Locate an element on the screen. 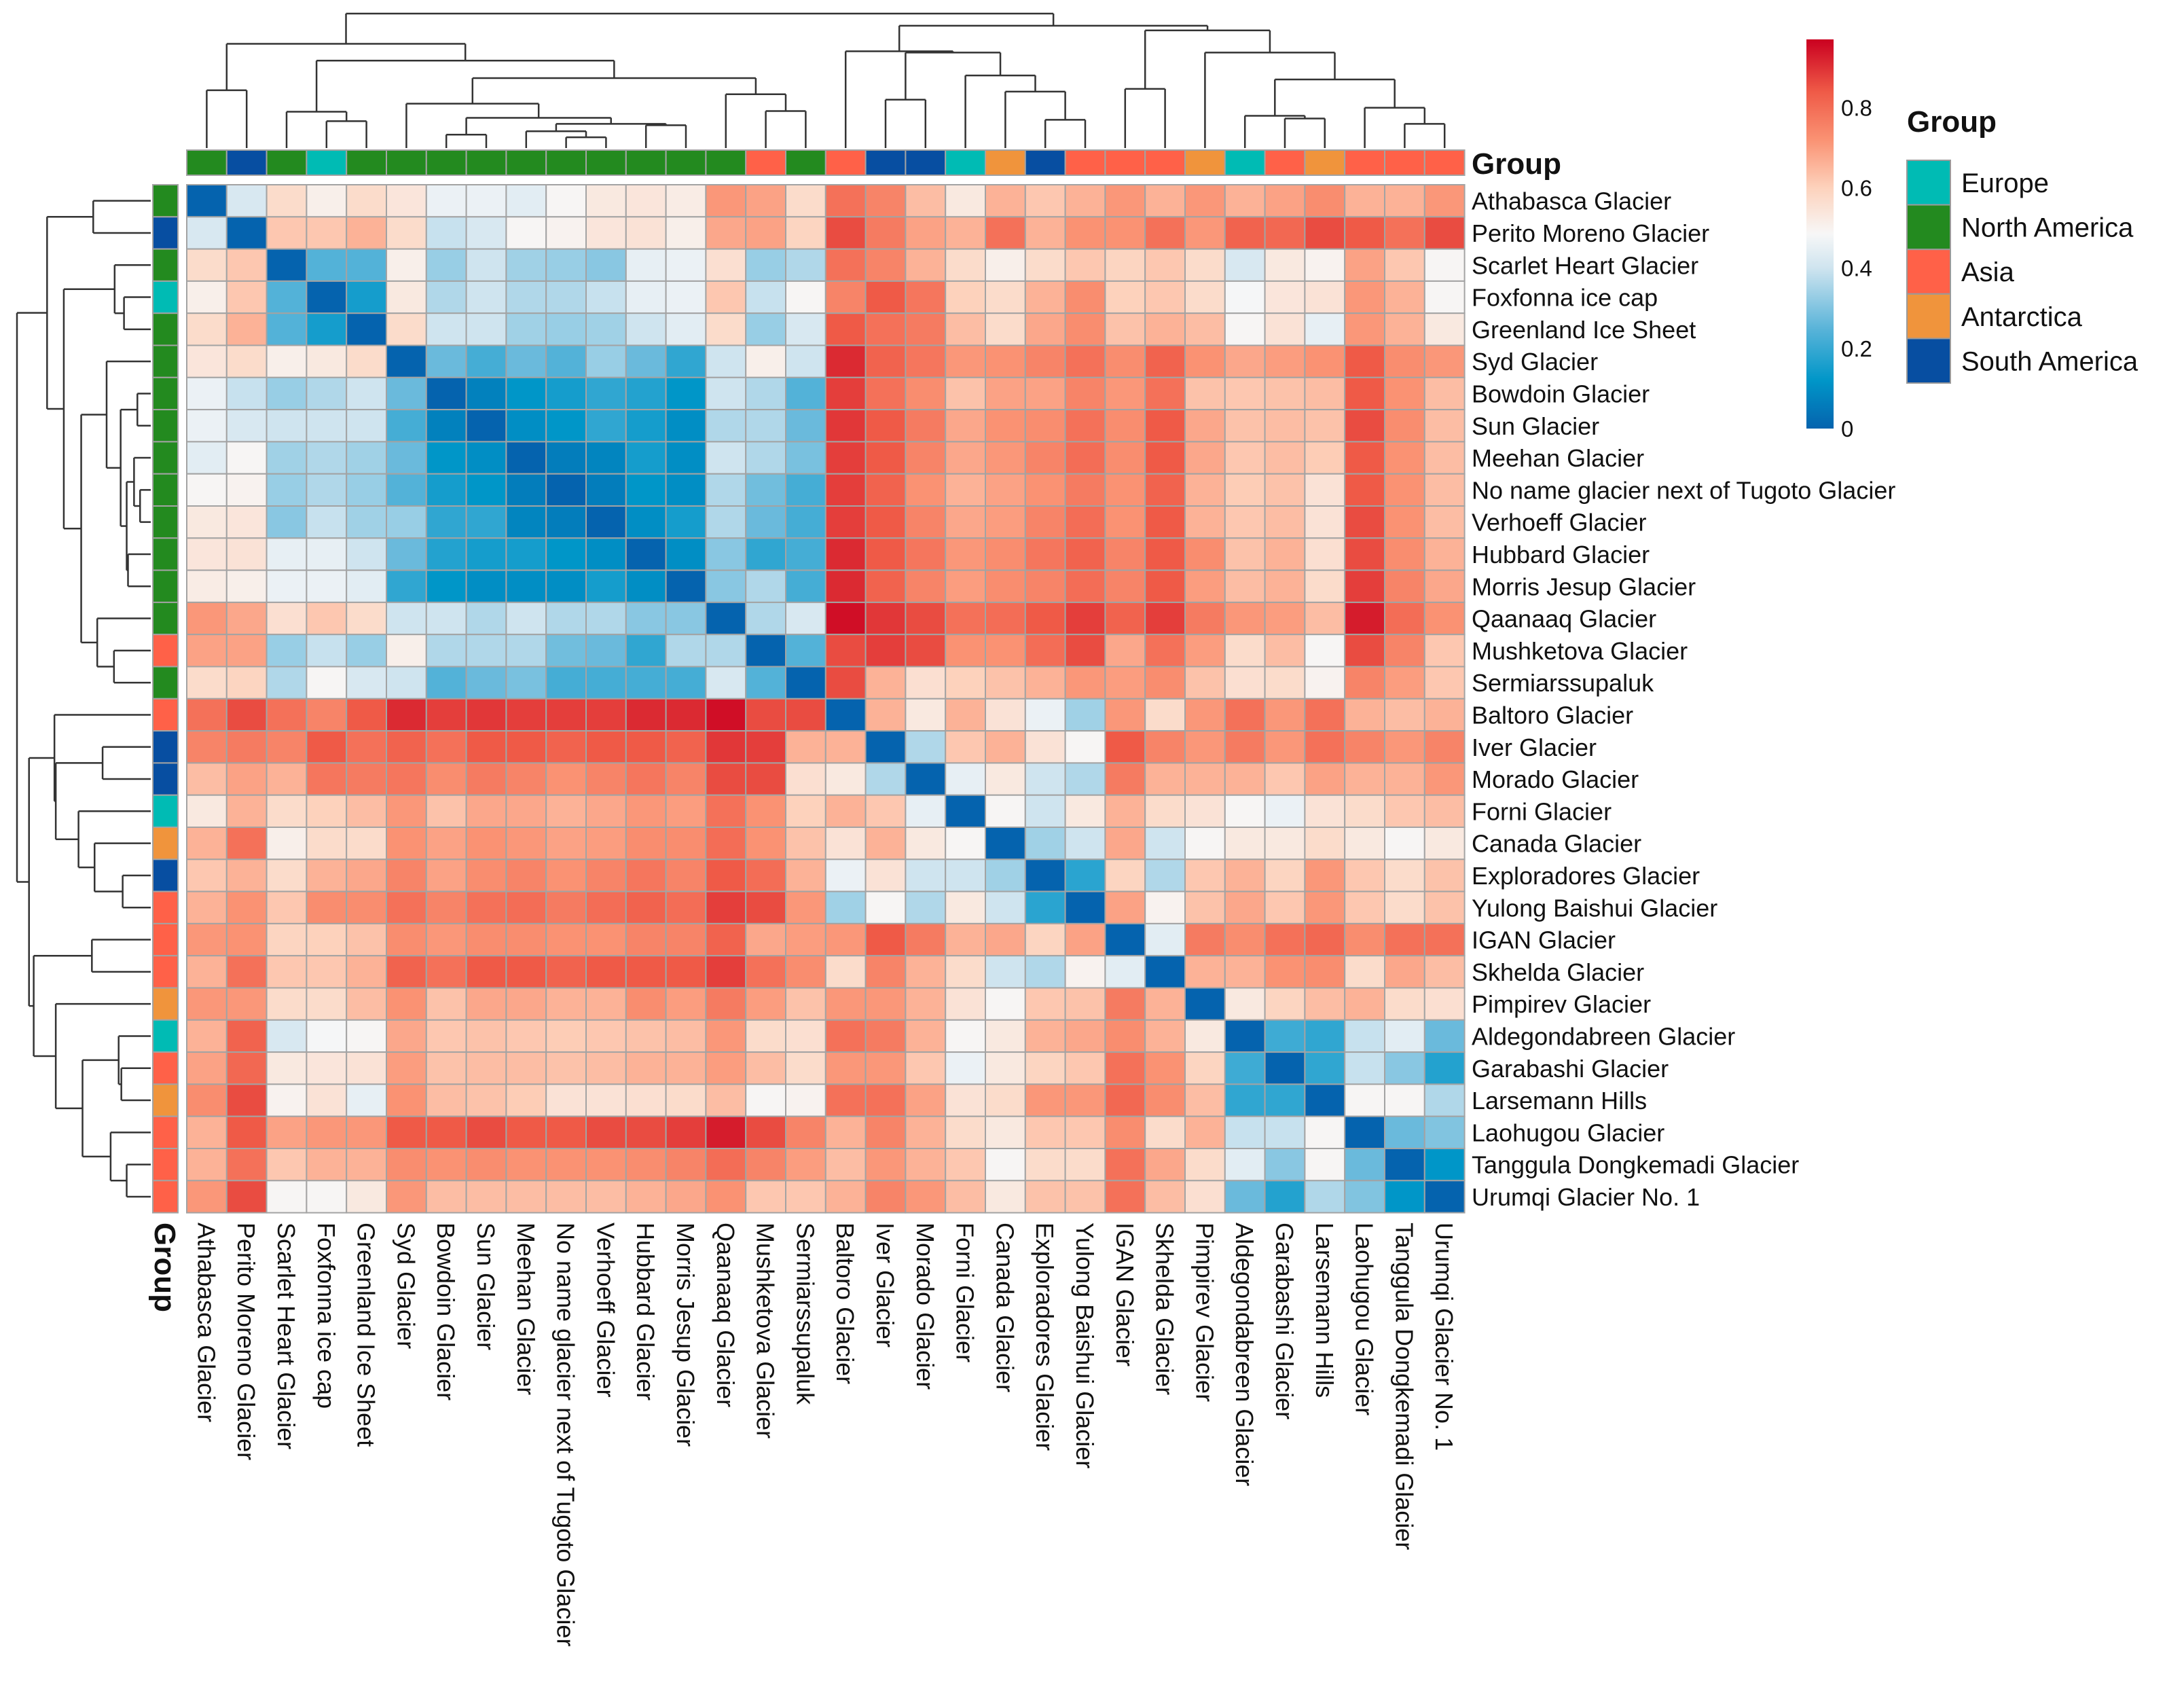  row-label: Morris Jesup Glacier is located at coordinates (1584, 586).